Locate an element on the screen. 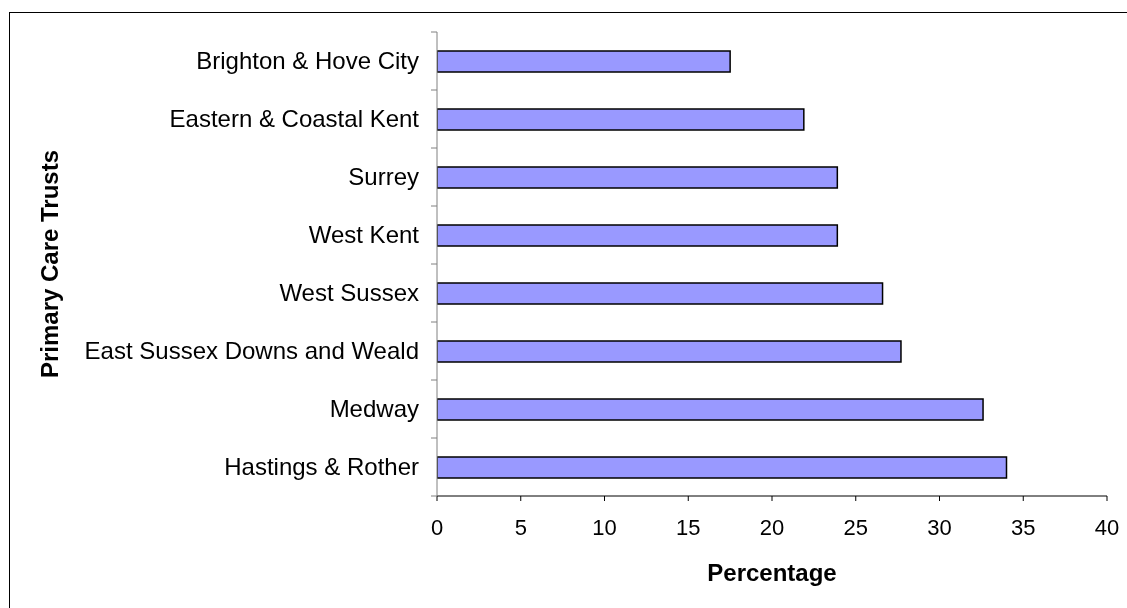 The width and height of the screenshot is (1127, 608). y-tick-label: Medway is located at coordinates (374, 409).